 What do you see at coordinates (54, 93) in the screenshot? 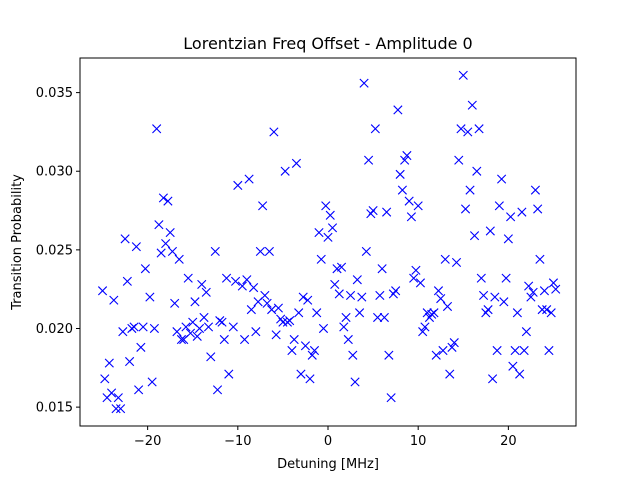
I see `y-tick-label: 0.035` at bounding box center [54, 93].